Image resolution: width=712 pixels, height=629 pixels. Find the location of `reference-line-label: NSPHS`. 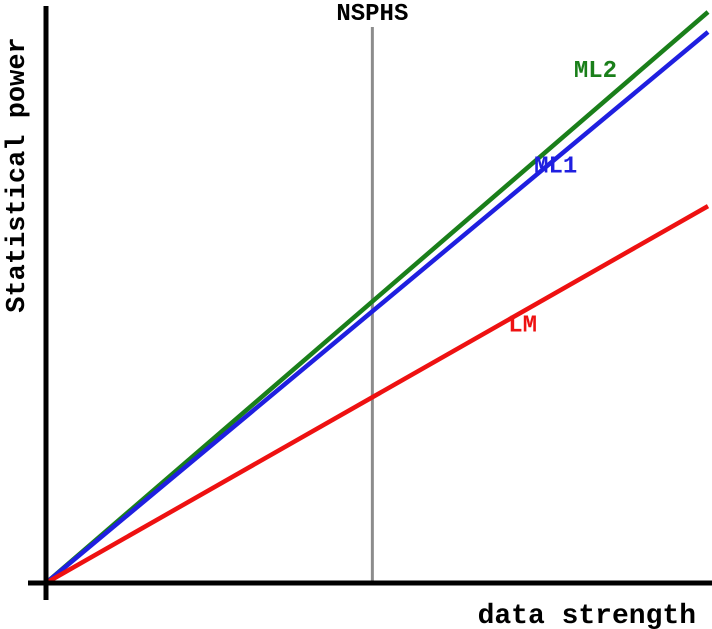

reference-line-label: NSPHS is located at coordinates (372, 14).